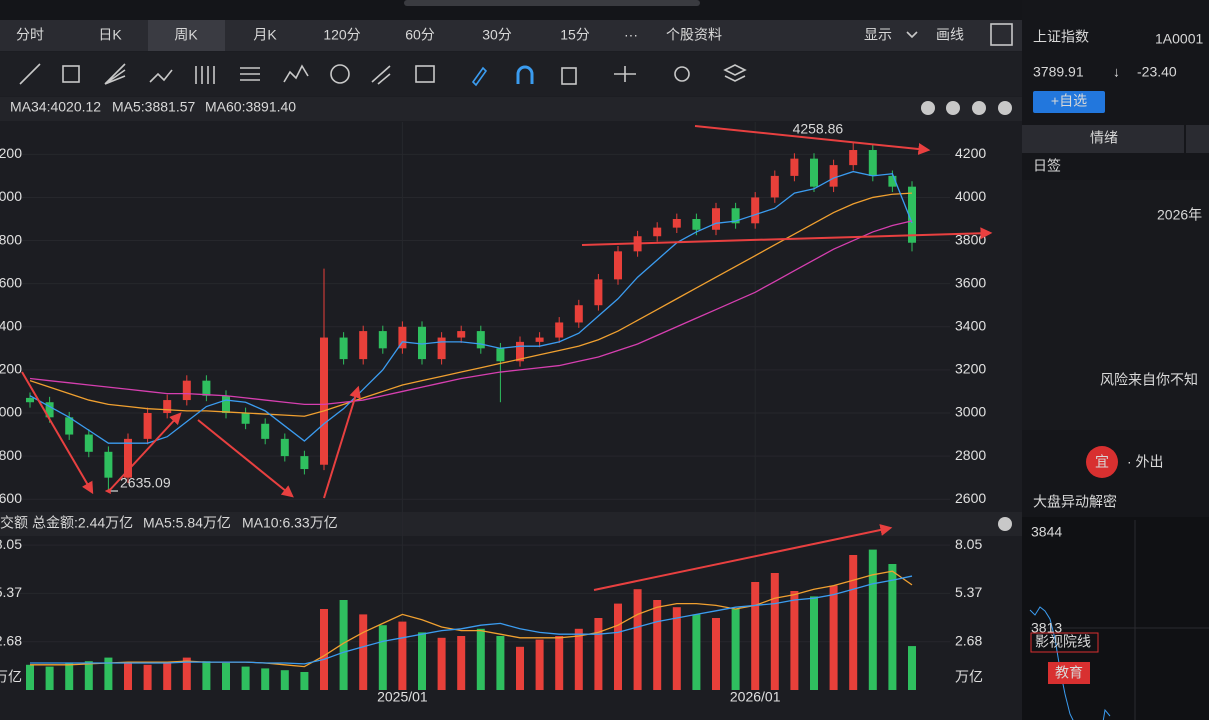  Describe the element at coordinates (1157, 72) in the screenshot. I see `index-change: -23.40` at that location.